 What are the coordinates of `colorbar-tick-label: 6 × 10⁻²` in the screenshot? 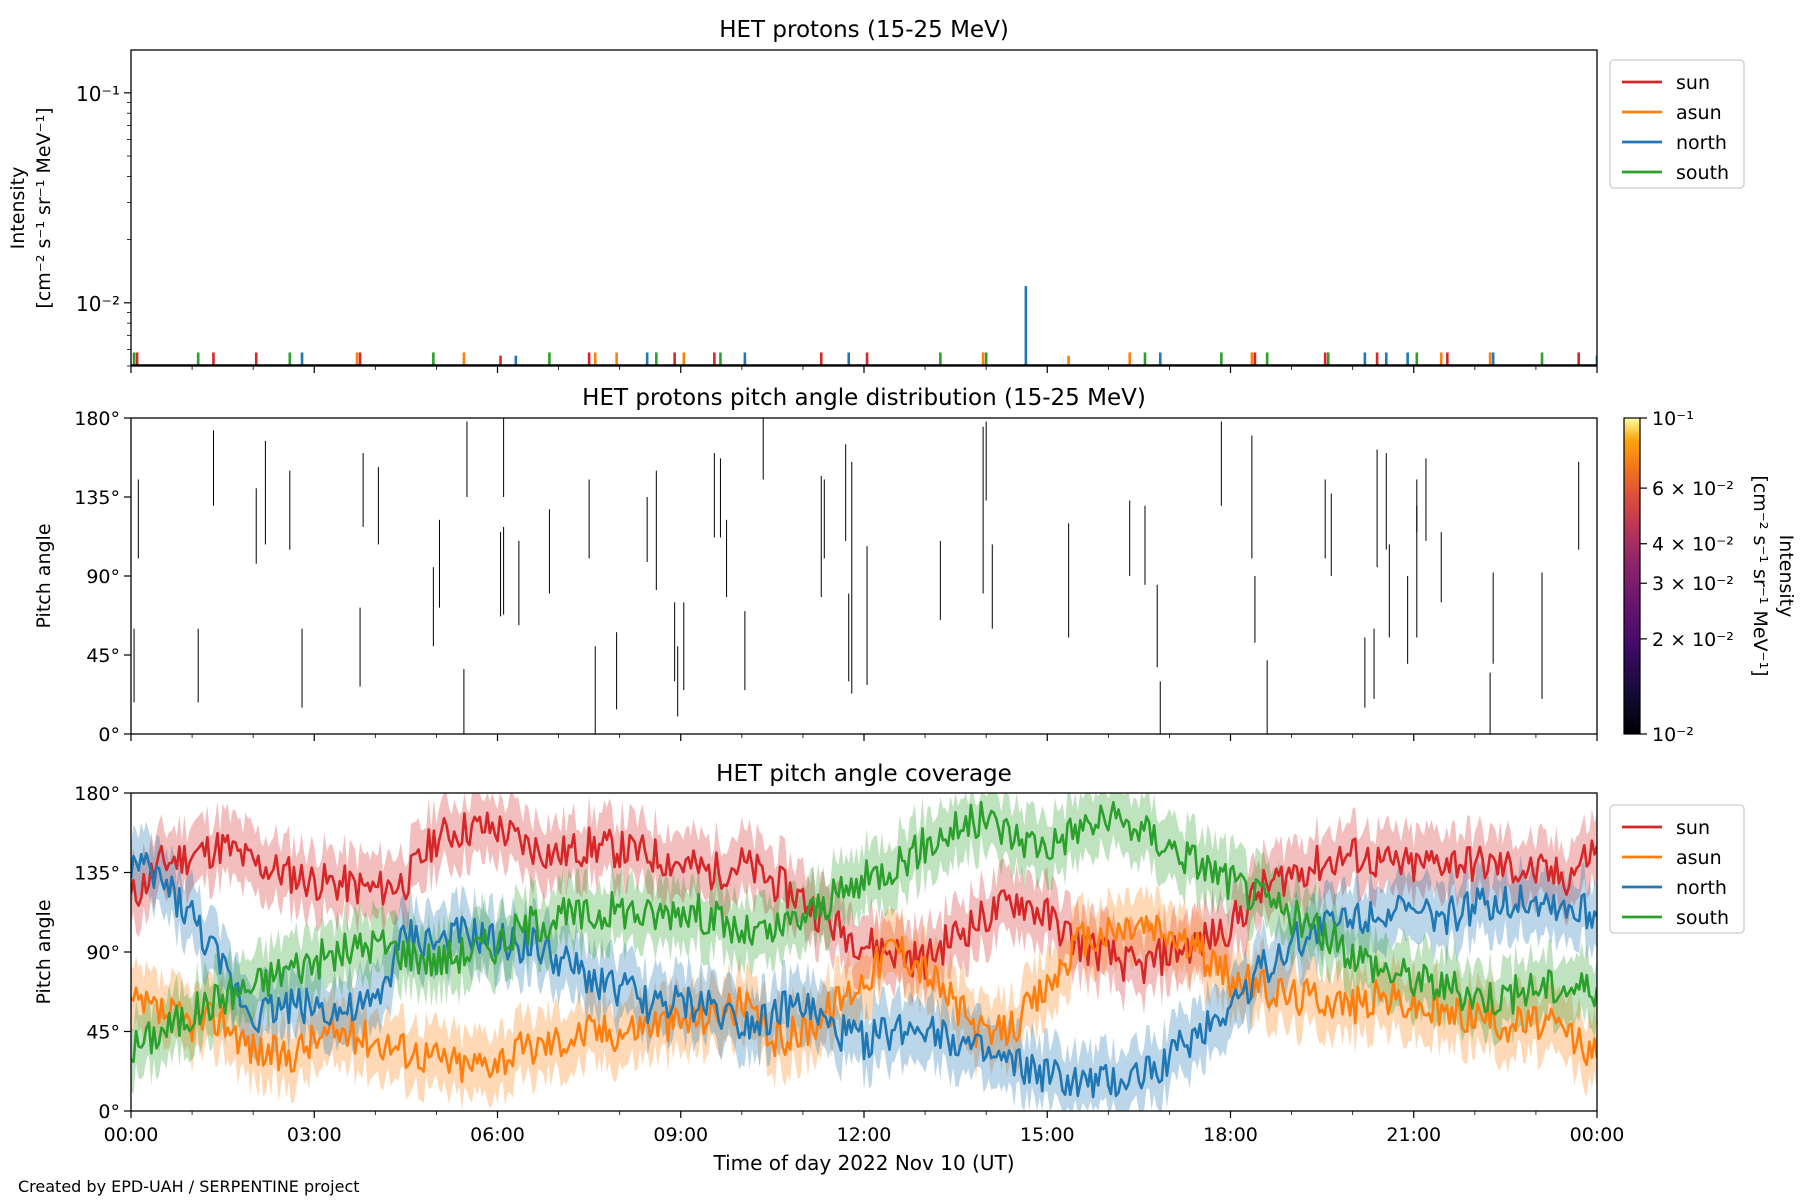 It's located at (1693, 489).